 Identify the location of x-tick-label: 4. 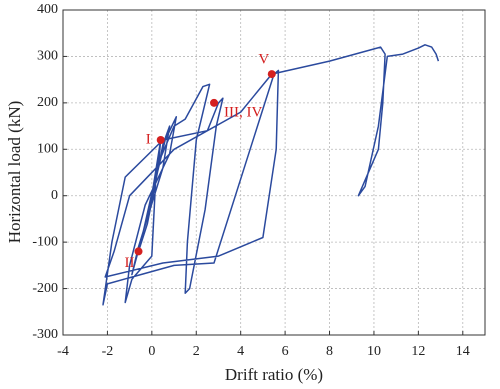
(240, 351).